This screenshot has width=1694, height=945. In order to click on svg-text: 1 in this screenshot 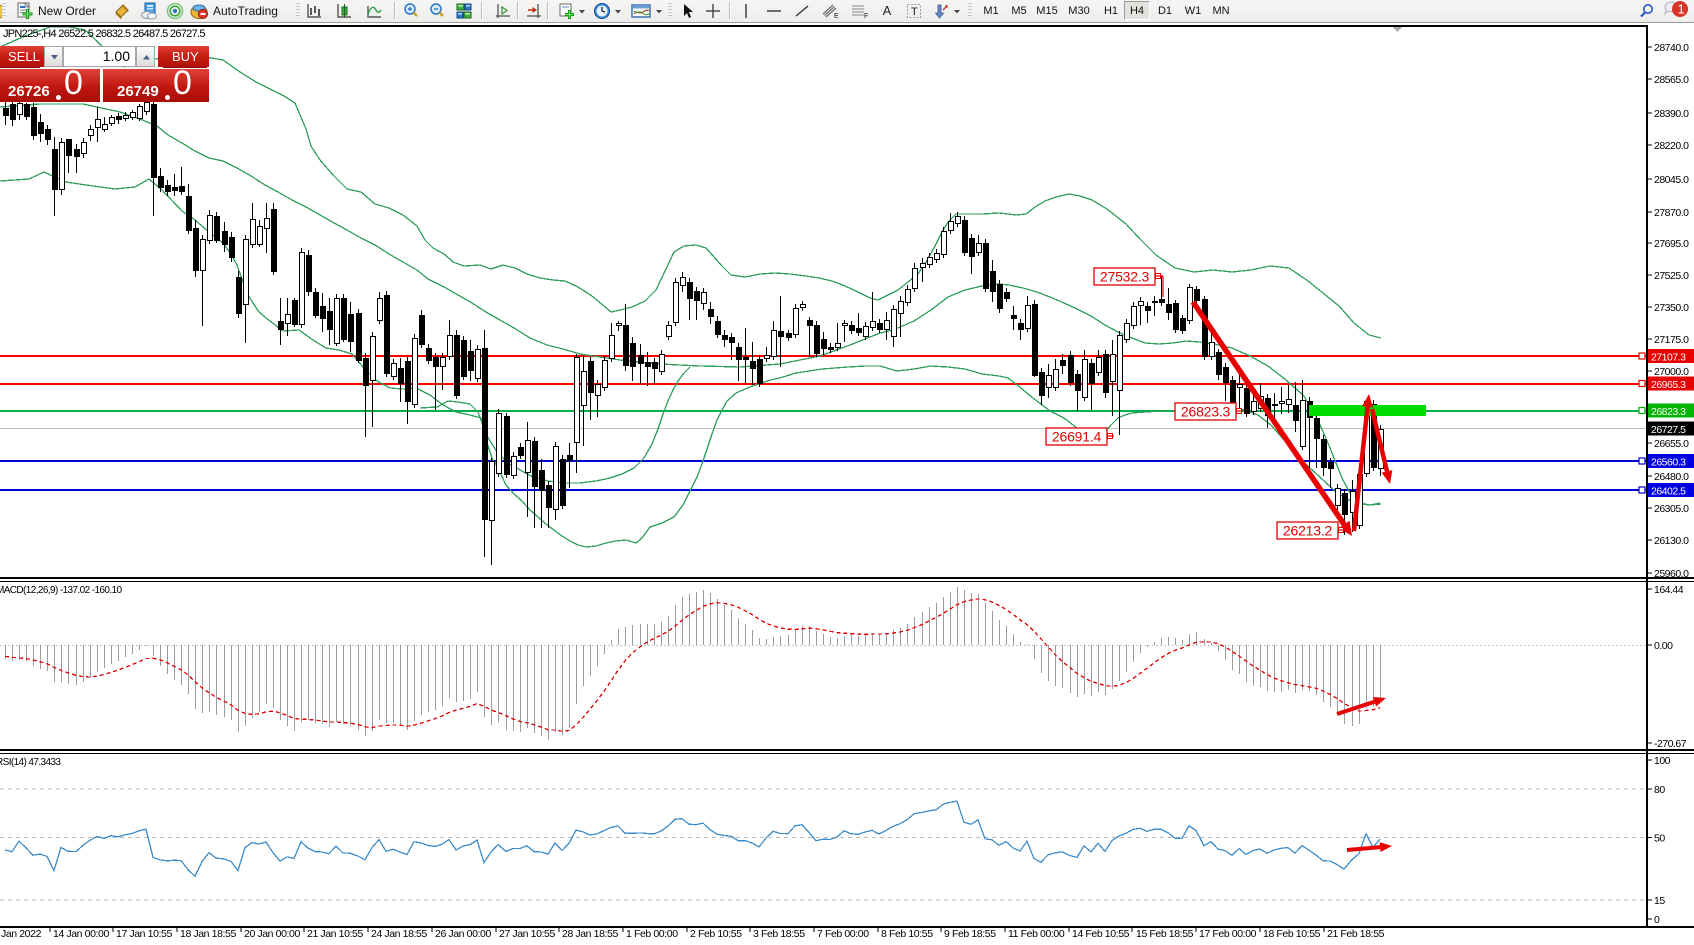, I will do `click(1681, 8)`.